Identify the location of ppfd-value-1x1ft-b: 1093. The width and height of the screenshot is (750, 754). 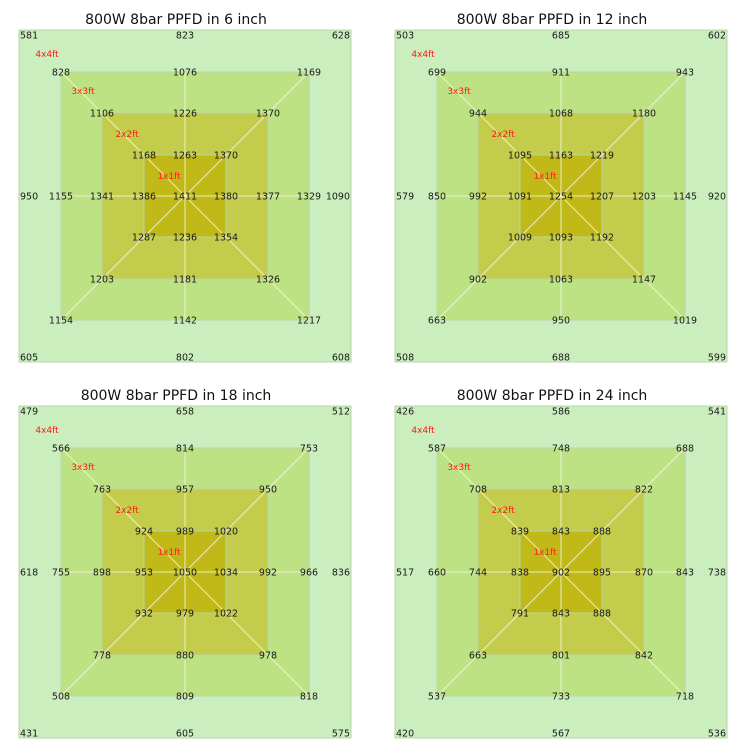
(561, 238).